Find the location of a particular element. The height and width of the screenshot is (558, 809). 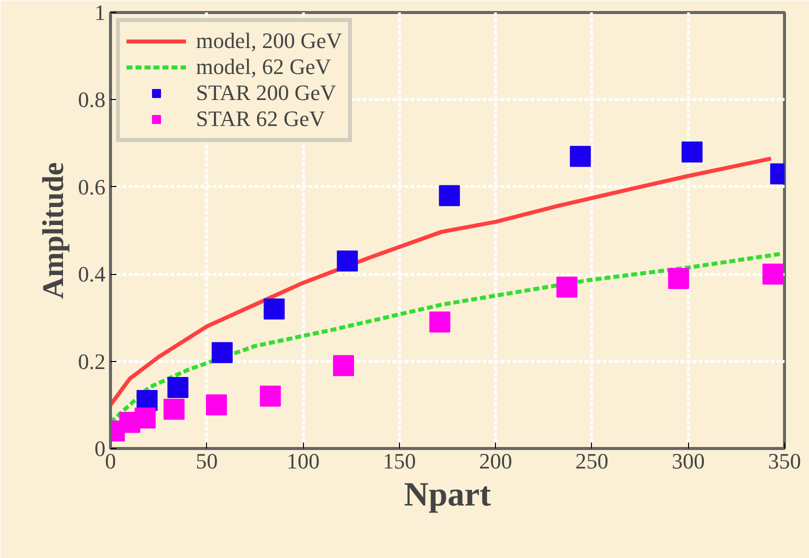

x-tick-label: 200 is located at coordinates (495, 461).